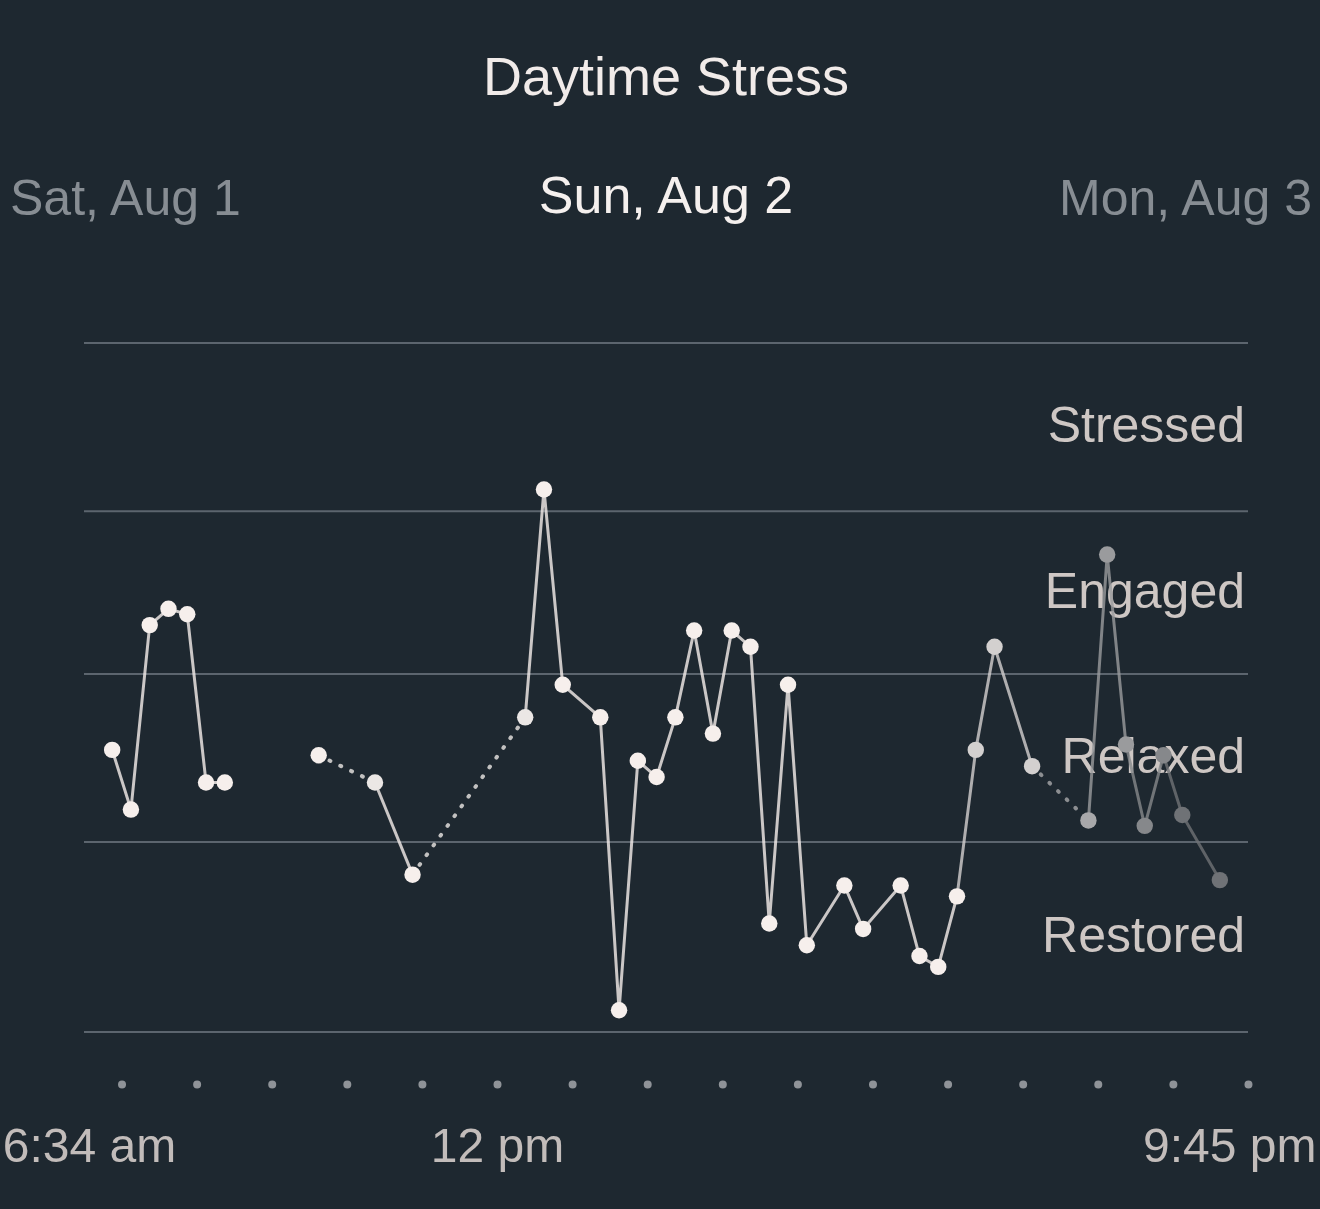 The height and width of the screenshot is (1209, 1320). I want to click on chart-subtitle: Sun, Aug 2, so click(666, 195).